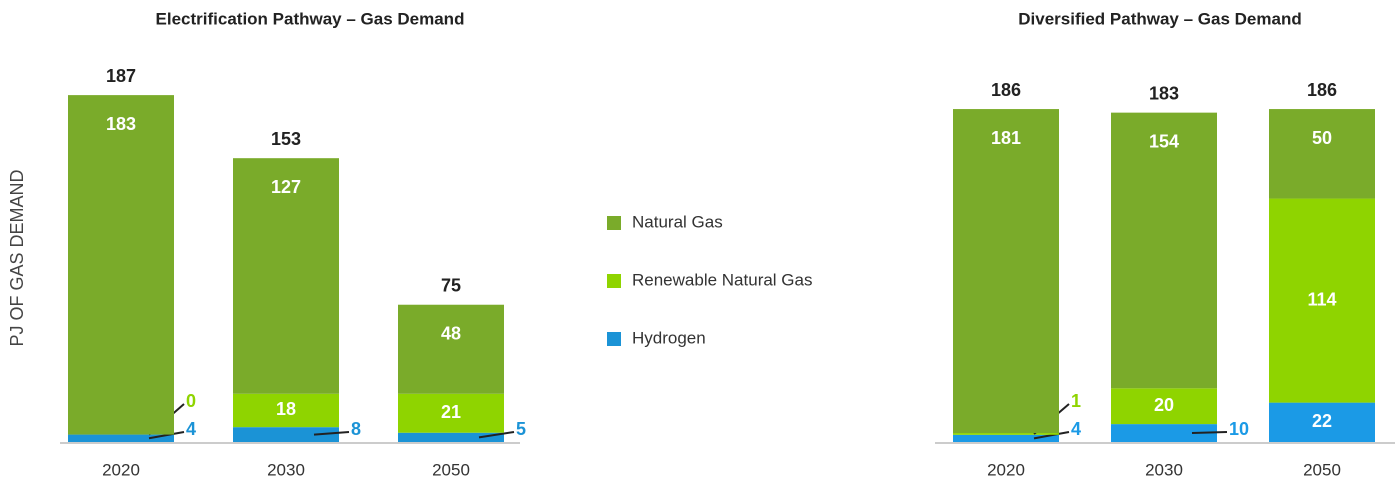 This screenshot has width=1400, height=487. Describe the element at coordinates (1164, 141) in the screenshot. I see `data-label: 154` at that location.